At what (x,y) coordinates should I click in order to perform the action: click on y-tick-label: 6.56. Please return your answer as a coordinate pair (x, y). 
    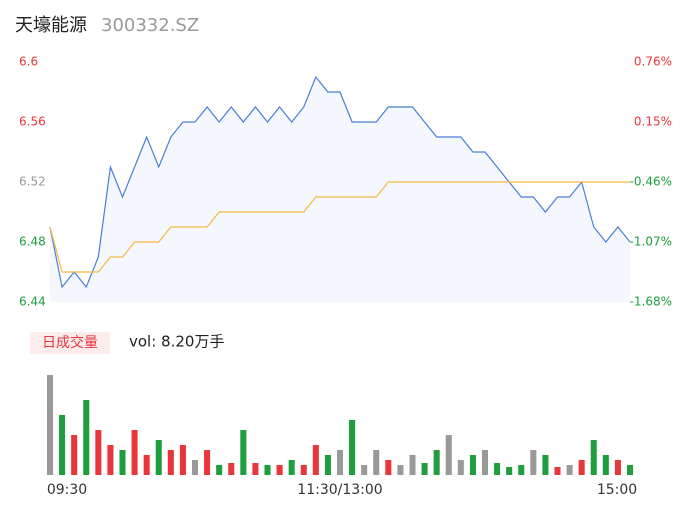
    Looking at the image, I should click on (32, 122).